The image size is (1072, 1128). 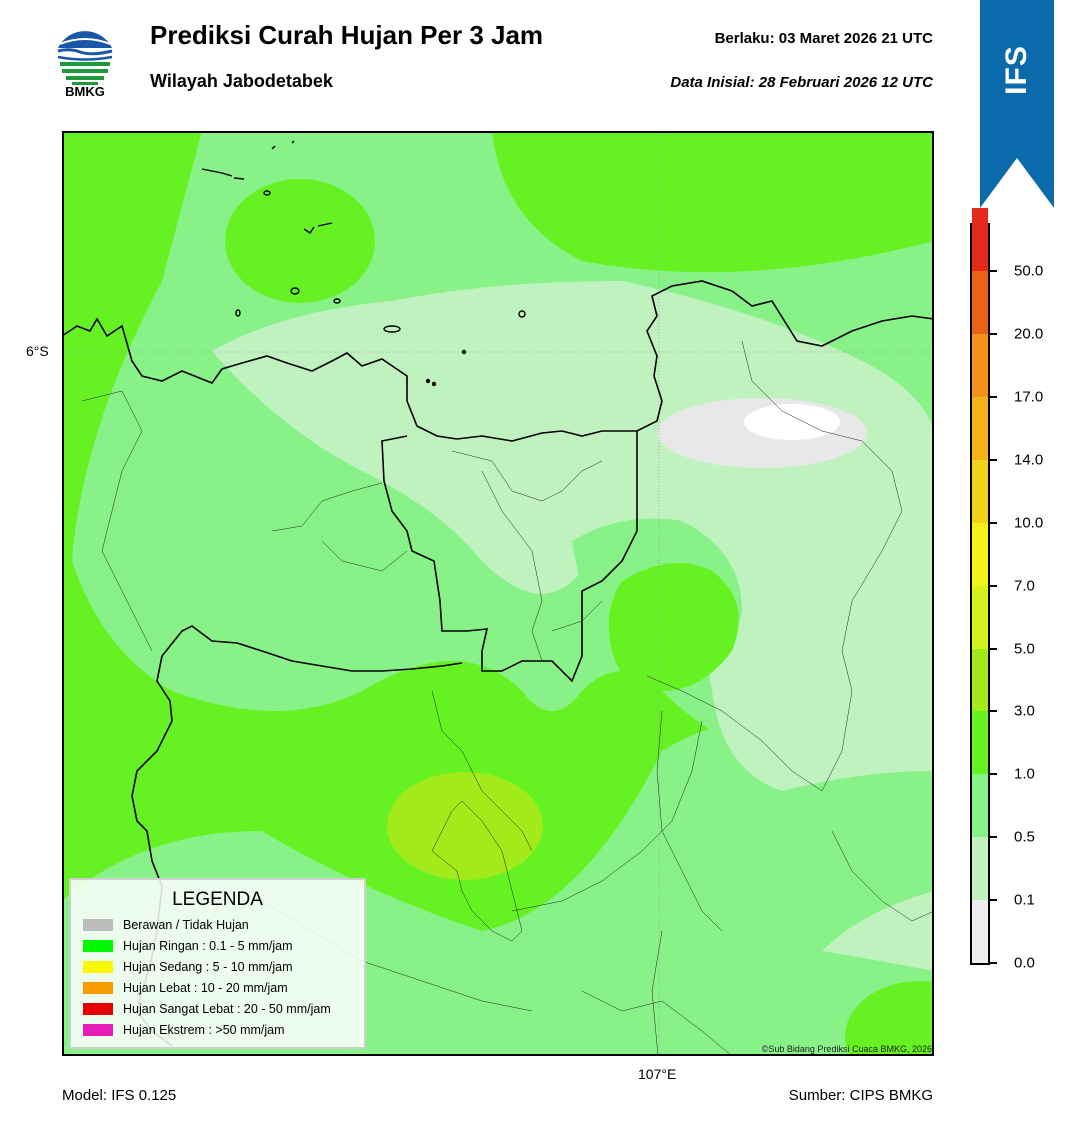 I want to click on colorbar-tick-label: 7.0, so click(x=1024, y=586).